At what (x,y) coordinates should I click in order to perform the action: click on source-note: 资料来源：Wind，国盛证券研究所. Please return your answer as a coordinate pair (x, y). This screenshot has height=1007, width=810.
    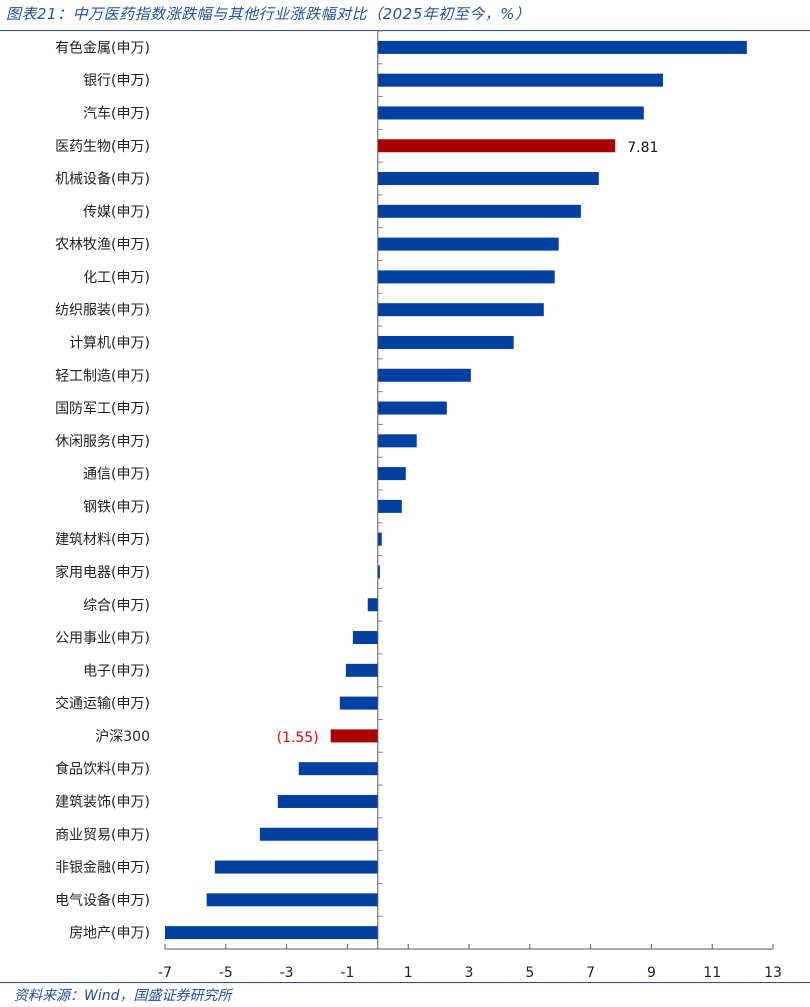
    Looking at the image, I should click on (123, 996).